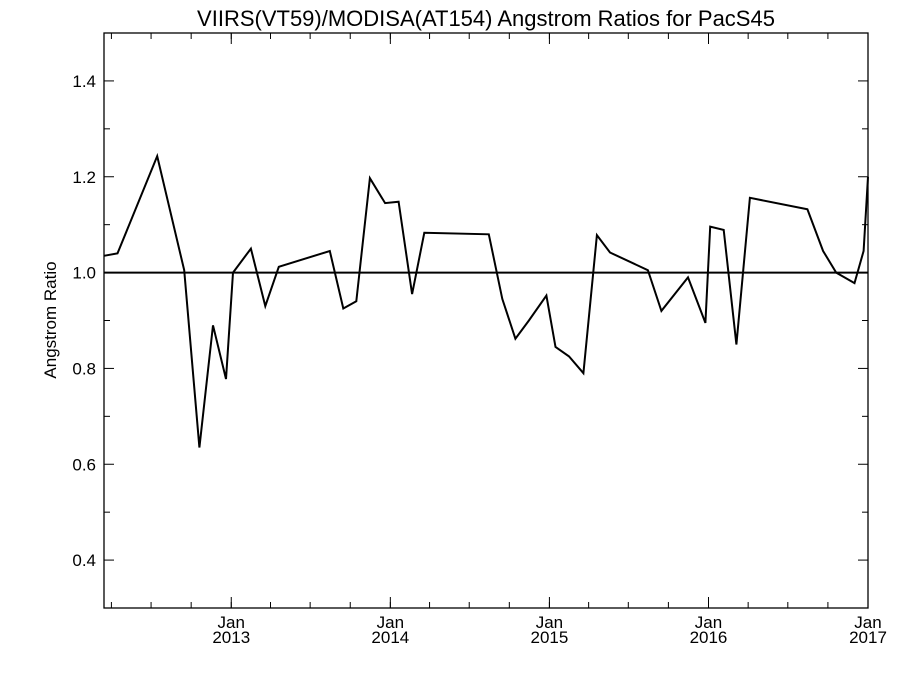 The height and width of the screenshot is (675, 900). I want to click on x-tick-year-label: 2017, so click(868, 637).